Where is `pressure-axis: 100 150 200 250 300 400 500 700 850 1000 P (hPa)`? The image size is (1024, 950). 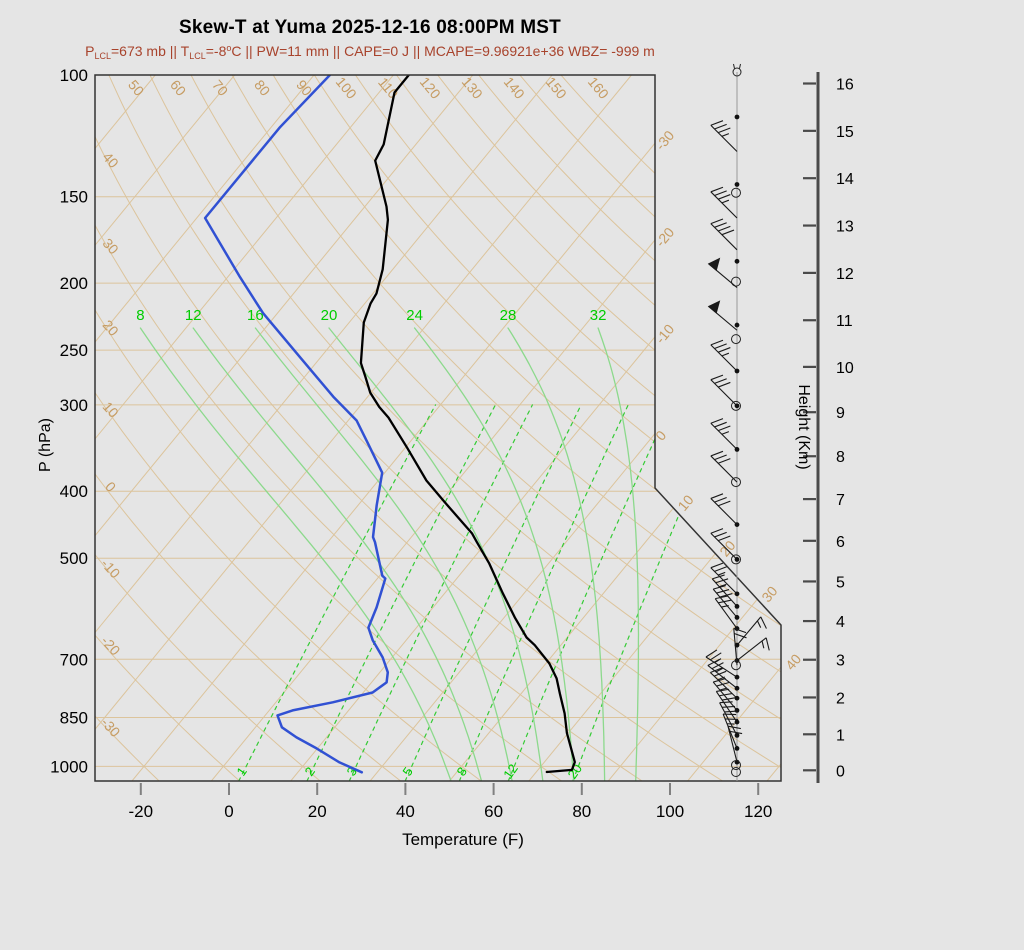
pressure-axis: 100 150 200 250 300 400 500 700 850 1000 P (hPa) is located at coordinates (62, 421).